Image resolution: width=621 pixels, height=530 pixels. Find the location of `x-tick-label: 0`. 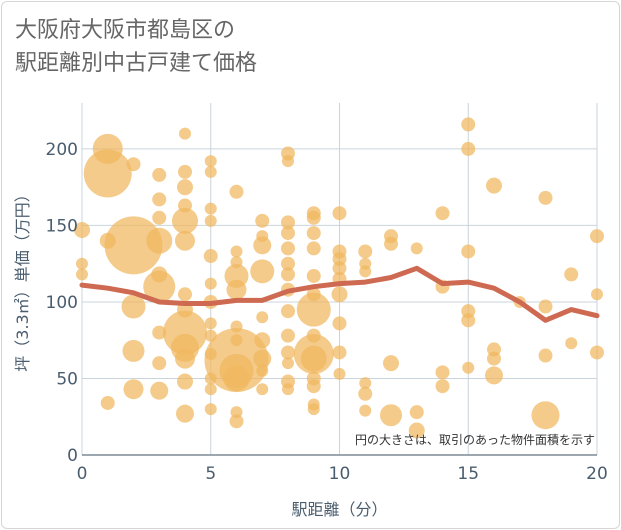

x-tick-label: 0 is located at coordinates (82, 474).